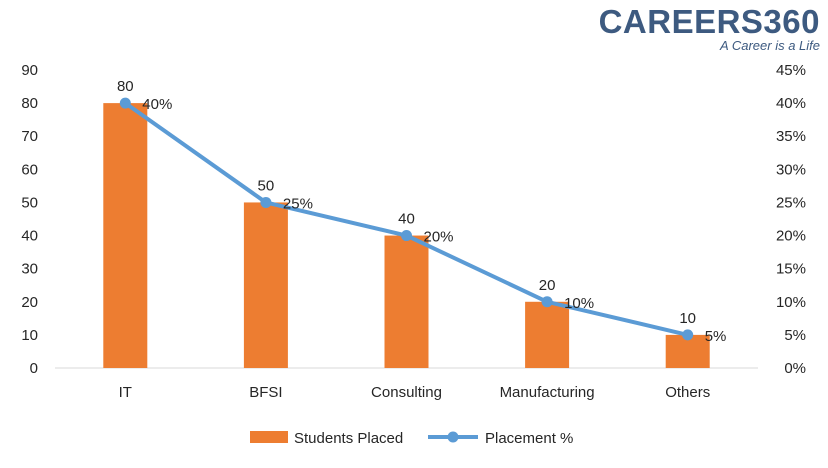 This screenshot has height=468, width=828. What do you see at coordinates (29, 236) in the screenshot?
I see `left-axis-tick-label: 40` at bounding box center [29, 236].